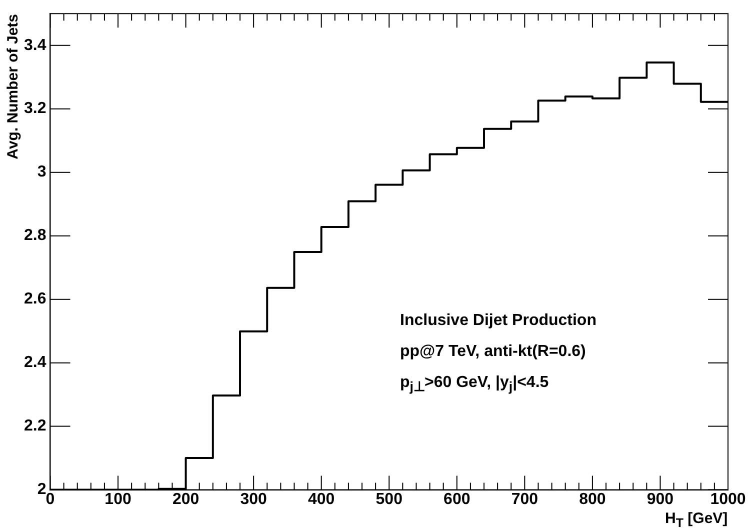  What do you see at coordinates (35, 299) in the screenshot?
I see `y-tick-label: 2.6` at bounding box center [35, 299].